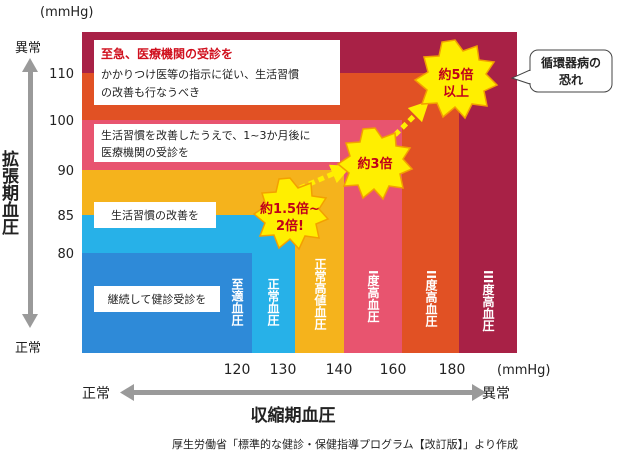 The height and width of the screenshot is (458, 633). Describe the element at coordinates (283, 370) in the screenshot. I see `x-tick-130: 130` at that location.